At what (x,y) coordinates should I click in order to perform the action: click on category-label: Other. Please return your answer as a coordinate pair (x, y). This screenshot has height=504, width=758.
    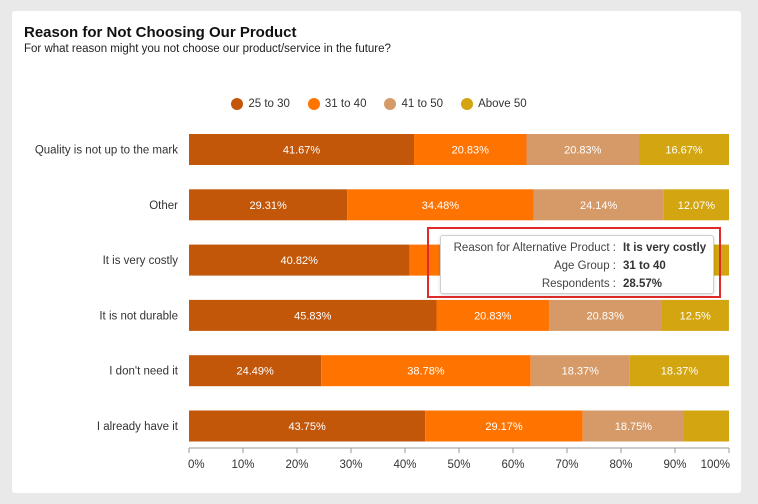
    Looking at the image, I should click on (163, 206).